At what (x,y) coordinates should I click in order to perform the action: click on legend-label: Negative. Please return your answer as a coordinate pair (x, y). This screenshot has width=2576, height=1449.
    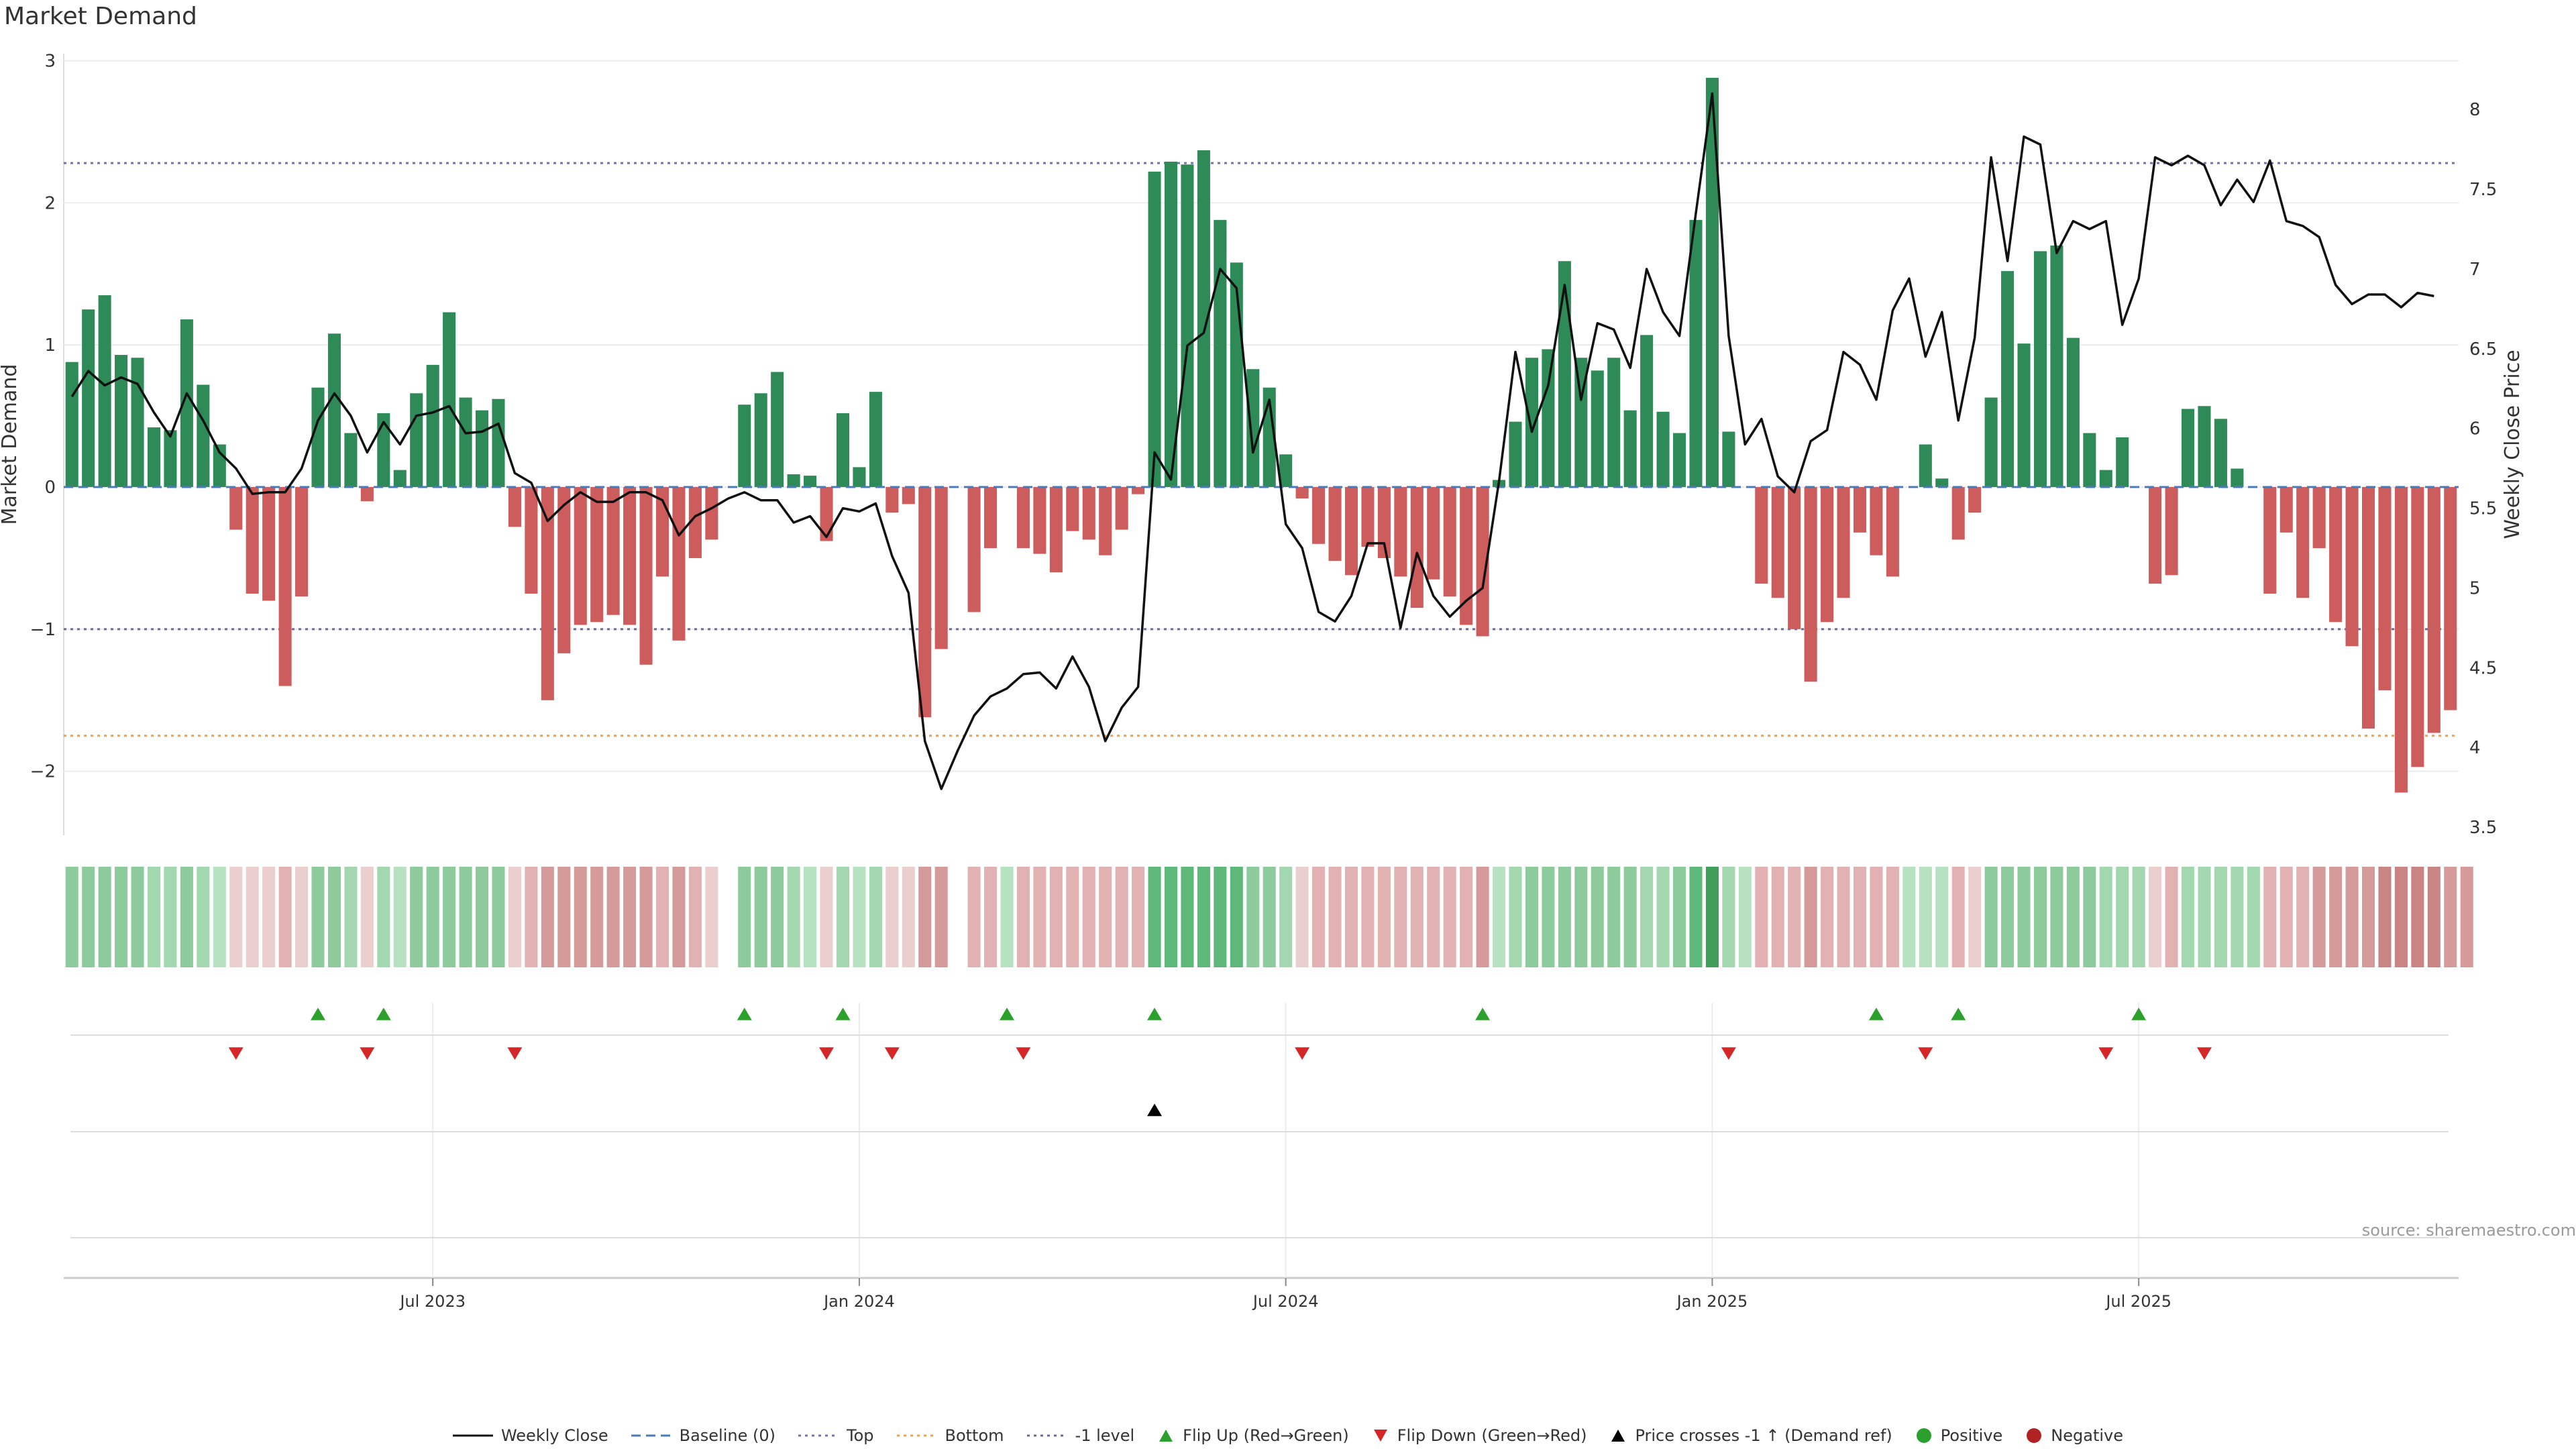
    Looking at the image, I should click on (2087, 1435).